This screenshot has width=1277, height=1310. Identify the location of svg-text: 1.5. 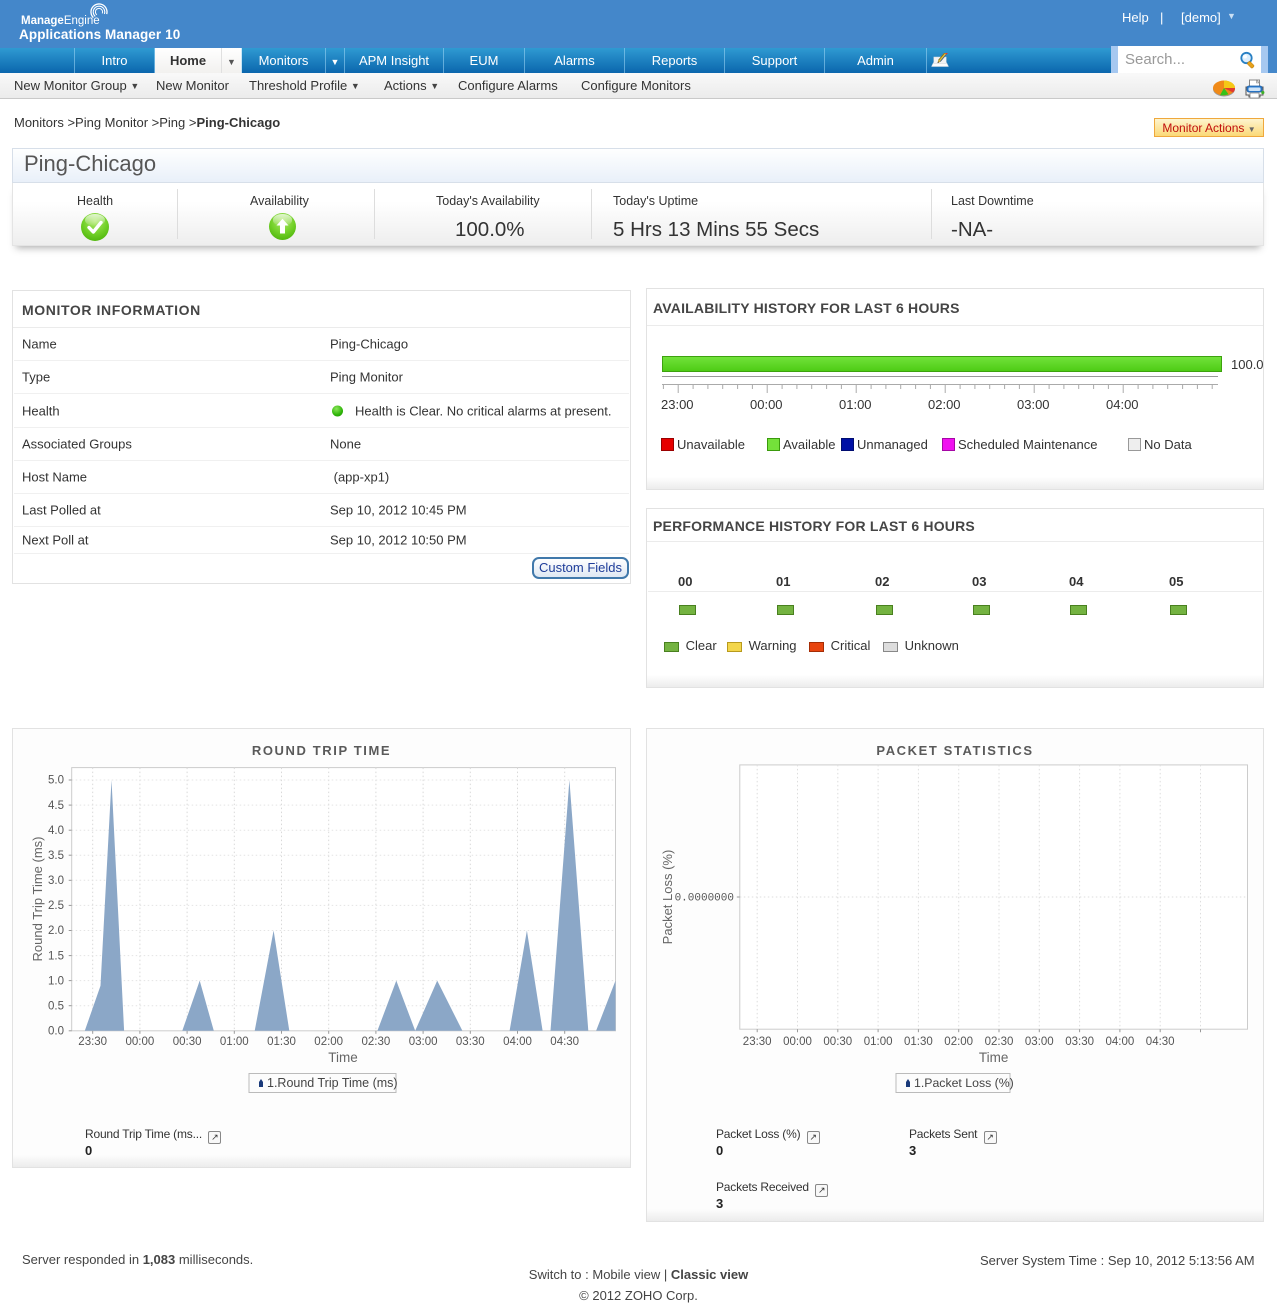
(56, 956).